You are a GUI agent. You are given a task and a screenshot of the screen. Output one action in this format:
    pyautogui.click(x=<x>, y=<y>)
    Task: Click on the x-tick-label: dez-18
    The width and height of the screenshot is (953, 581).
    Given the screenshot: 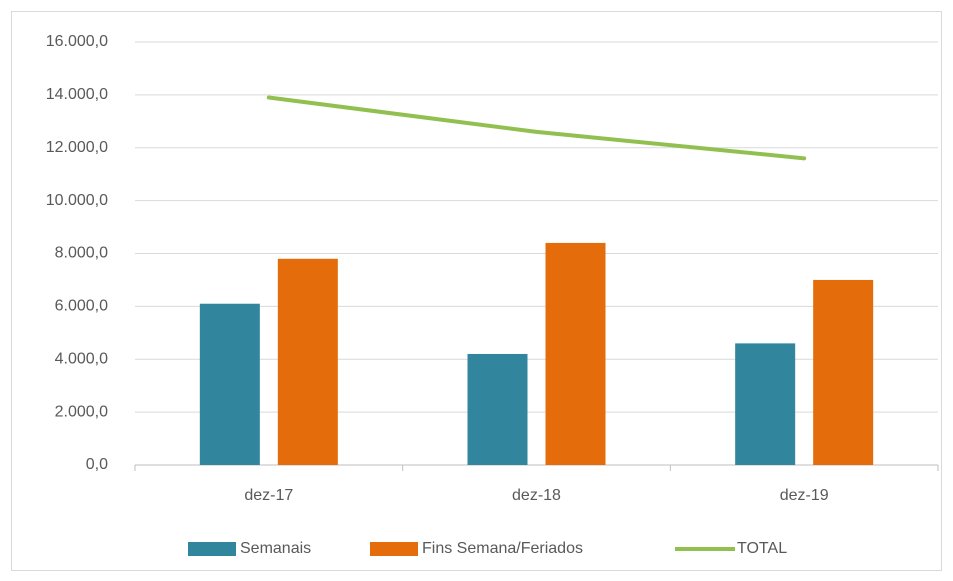 What is the action you would take?
    pyautogui.click(x=536, y=495)
    